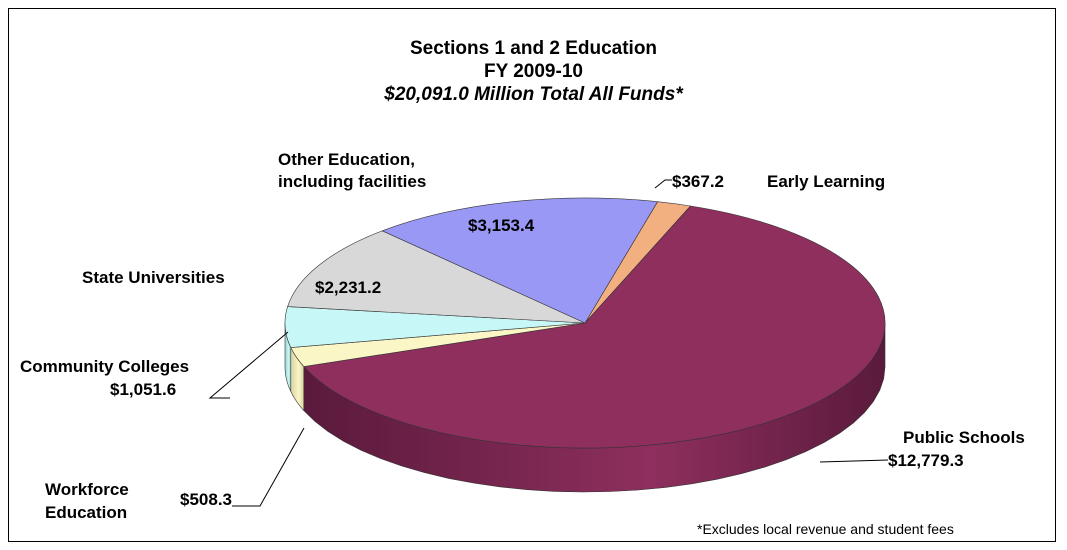  Describe the element at coordinates (698, 181) in the screenshot. I see `value-early-learning: $367.2` at that location.